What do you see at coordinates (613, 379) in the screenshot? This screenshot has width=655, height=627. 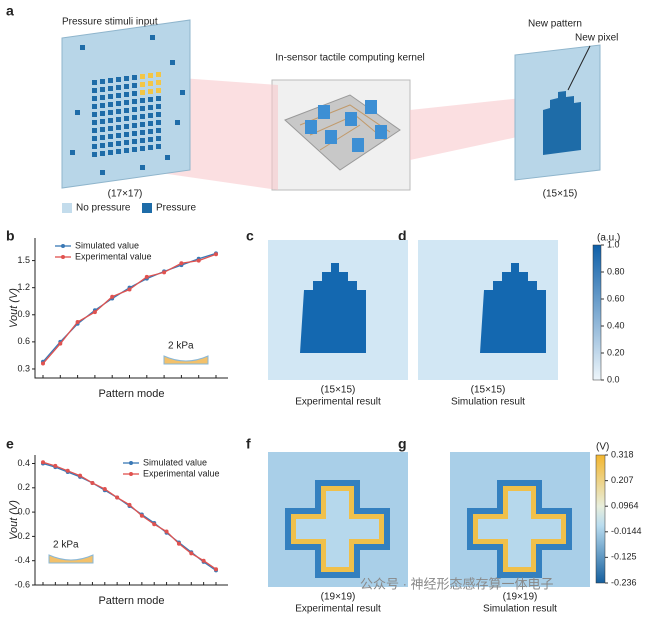 I see `colorbar-tick-label: 0.0` at bounding box center [613, 379].